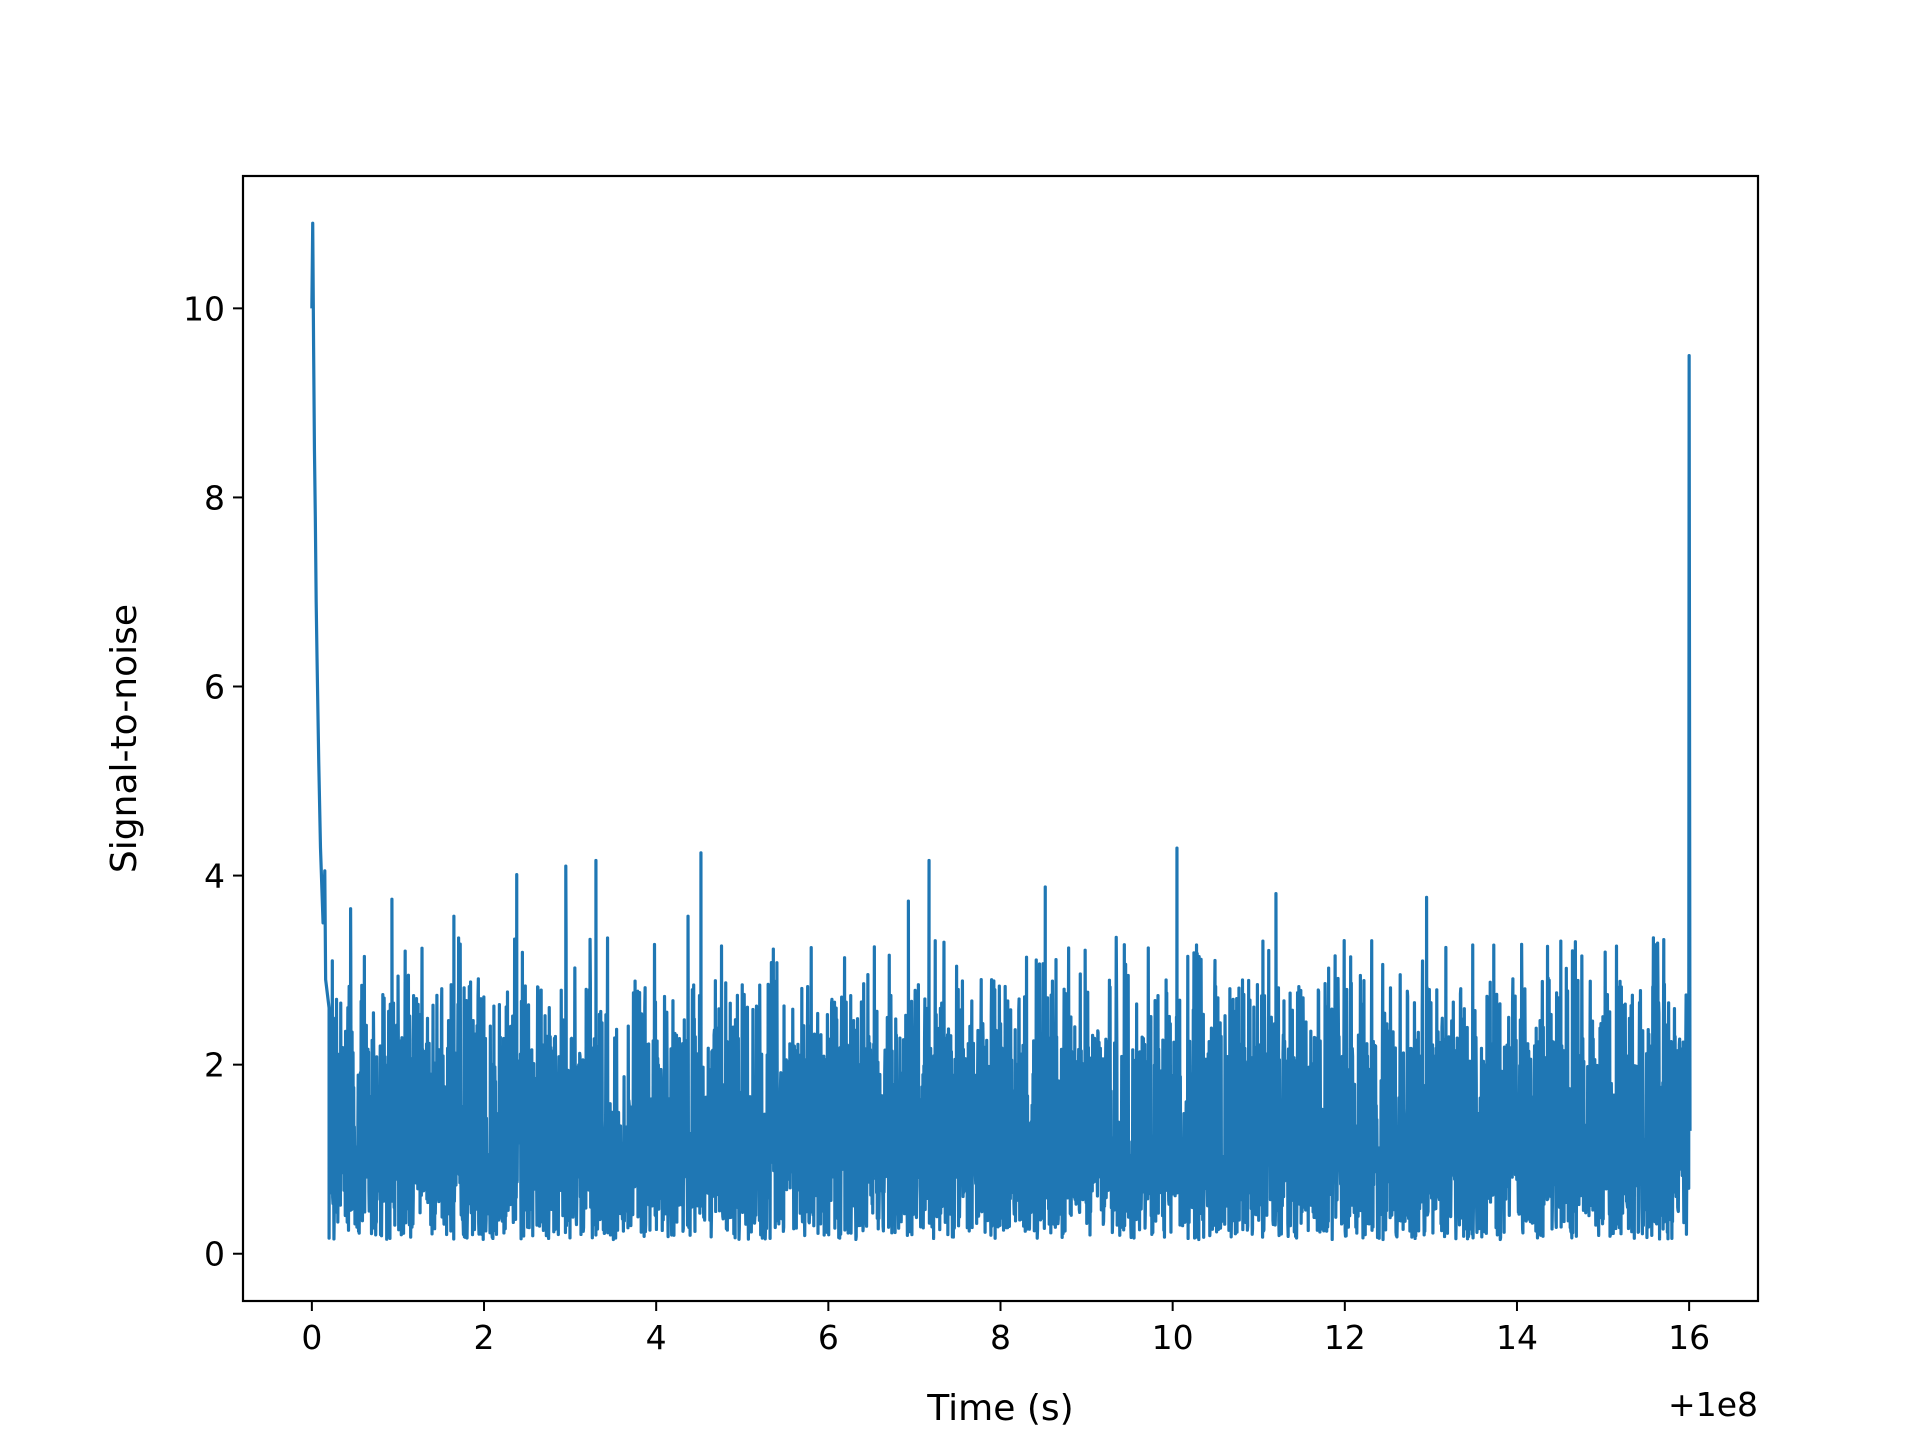 This screenshot has width=1920, height=1440. I want to click on y-tick-label: 6, so click(214, 687).